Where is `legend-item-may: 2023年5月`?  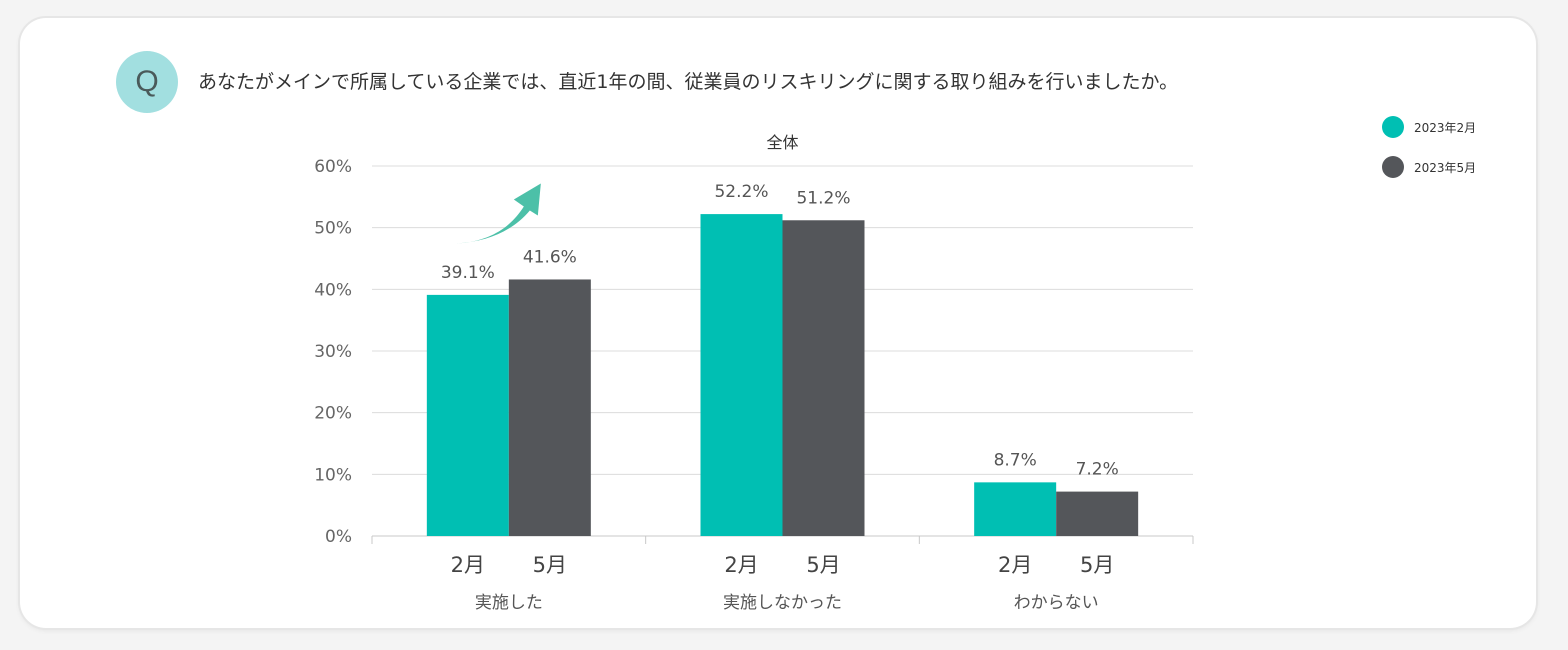 legend-item-may: 2023年5月 is located at coordinates (1429, 167).